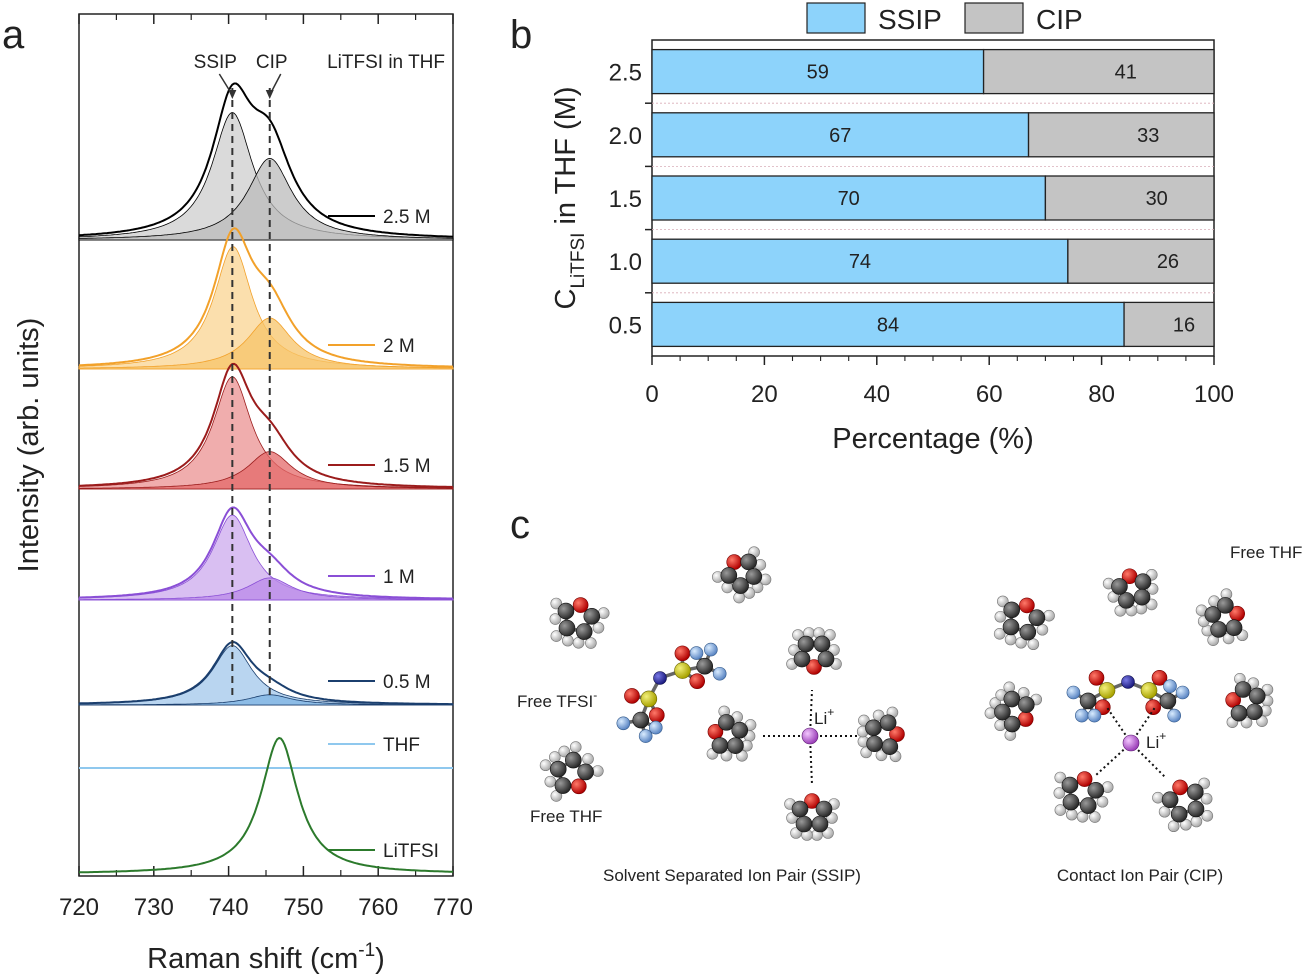 The height and width of the screenshot is (979, 1316). I want to click on cip-li-sup: +, so click(1162, 736).